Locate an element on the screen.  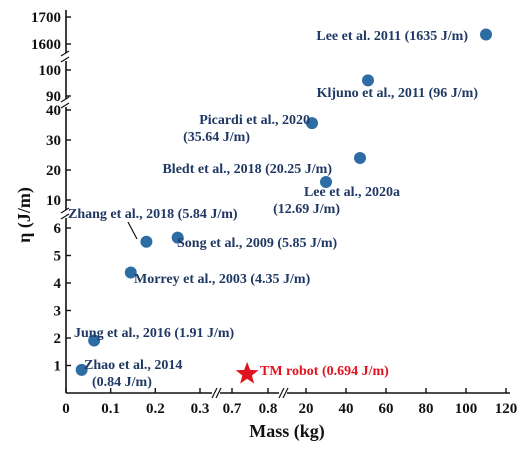
y-tick-label: 20 is located at coordinates (53, 171).